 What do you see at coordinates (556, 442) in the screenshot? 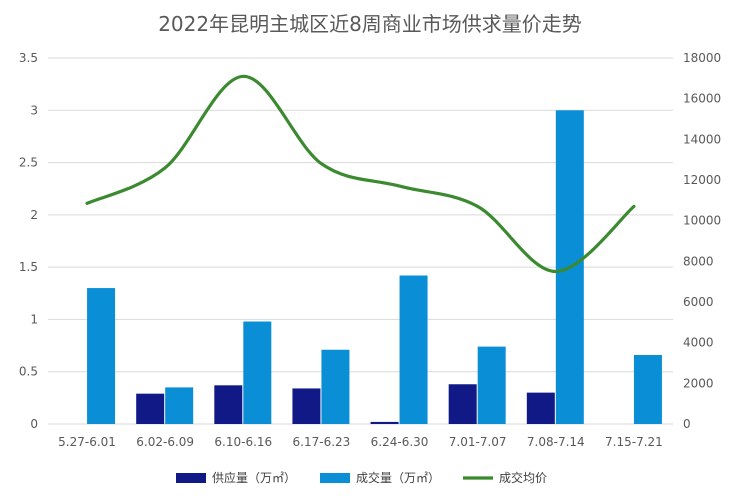
I see `x-tick-label: 7.08-7.14` at bounding box center [556, 442].